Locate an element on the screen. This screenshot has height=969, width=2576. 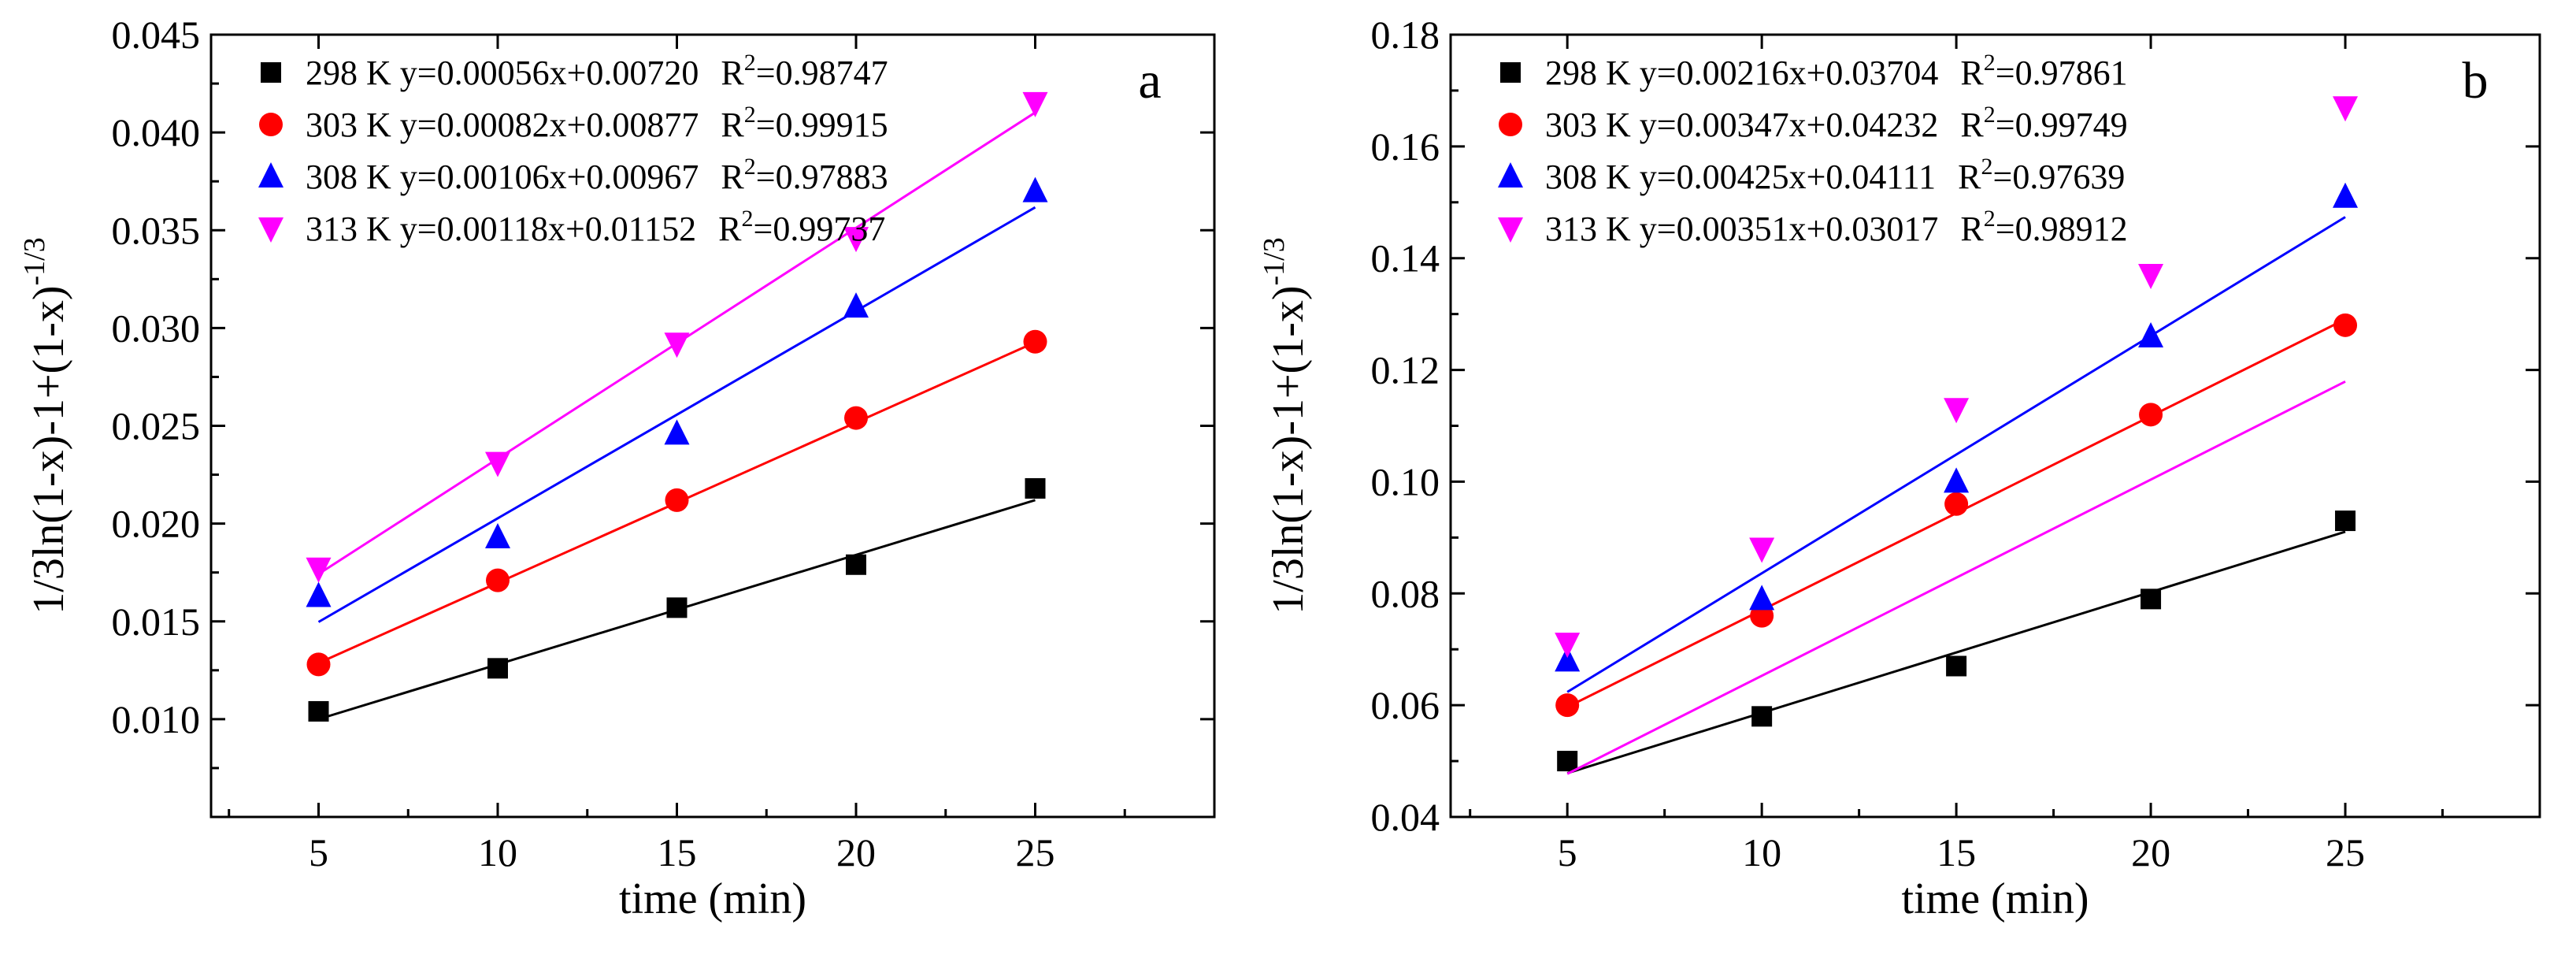
y-tick-label: 0.020 is located at coordinates (156, 524).